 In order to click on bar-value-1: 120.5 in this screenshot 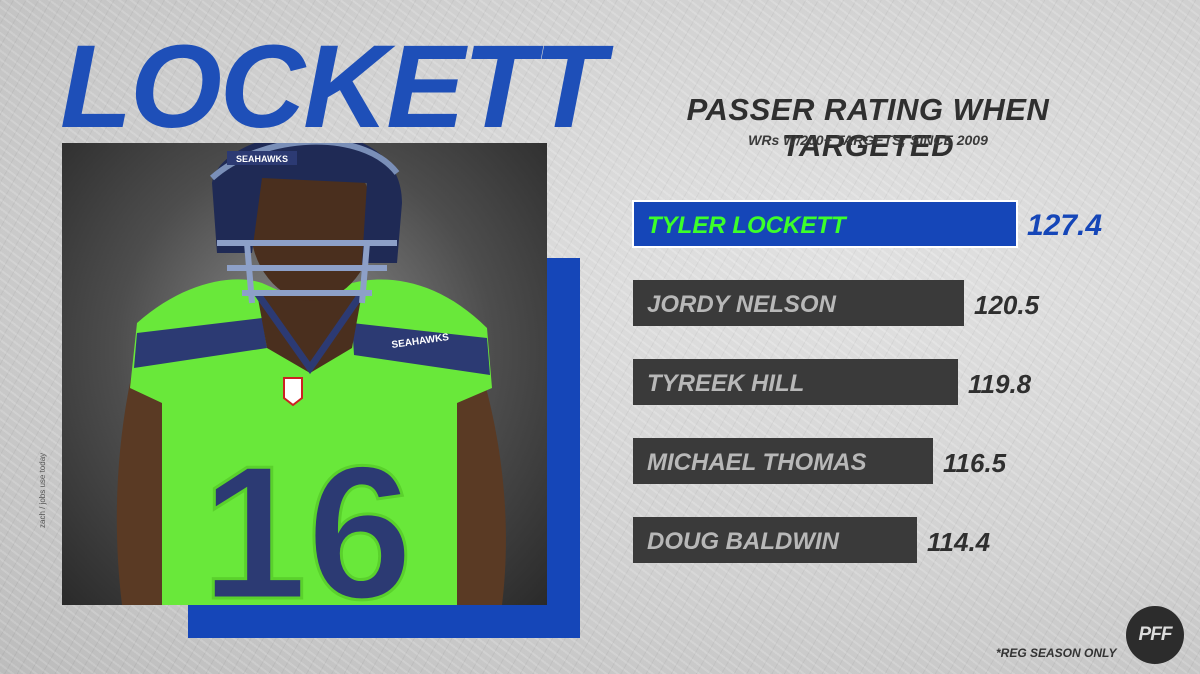, I will do `click(1007, 305)`.